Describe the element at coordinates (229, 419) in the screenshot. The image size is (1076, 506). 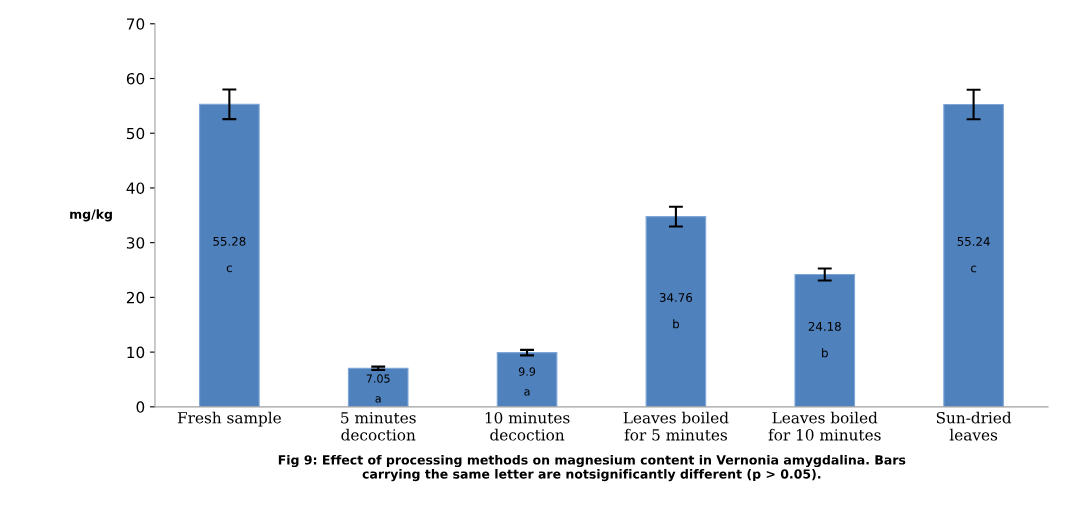
I see `x-tick-label: Fresh sample` at that location.